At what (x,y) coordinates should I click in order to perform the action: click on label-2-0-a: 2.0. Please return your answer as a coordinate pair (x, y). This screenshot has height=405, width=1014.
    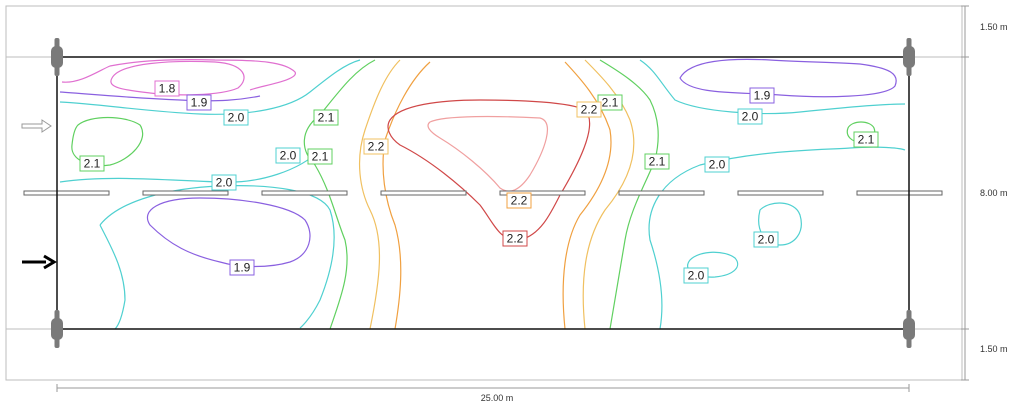
    Looking at the image, I should click on (236, 117).